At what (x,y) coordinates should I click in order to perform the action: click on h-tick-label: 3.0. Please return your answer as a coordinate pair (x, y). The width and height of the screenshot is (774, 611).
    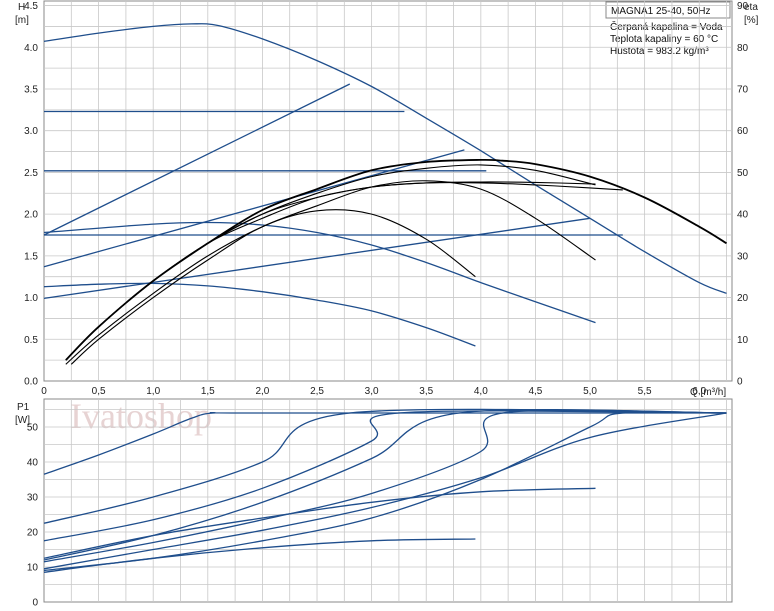
    Looking at the image, I should click on (31, 131).